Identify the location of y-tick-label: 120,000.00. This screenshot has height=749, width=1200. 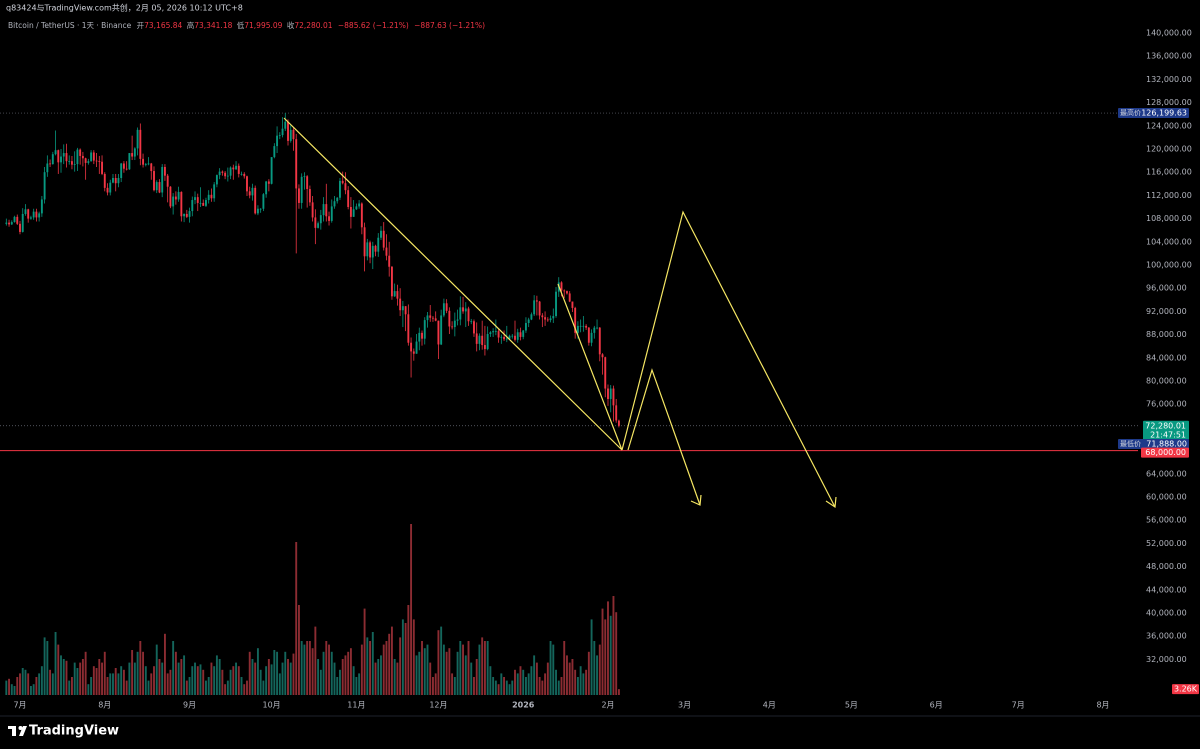
(1169, 149).